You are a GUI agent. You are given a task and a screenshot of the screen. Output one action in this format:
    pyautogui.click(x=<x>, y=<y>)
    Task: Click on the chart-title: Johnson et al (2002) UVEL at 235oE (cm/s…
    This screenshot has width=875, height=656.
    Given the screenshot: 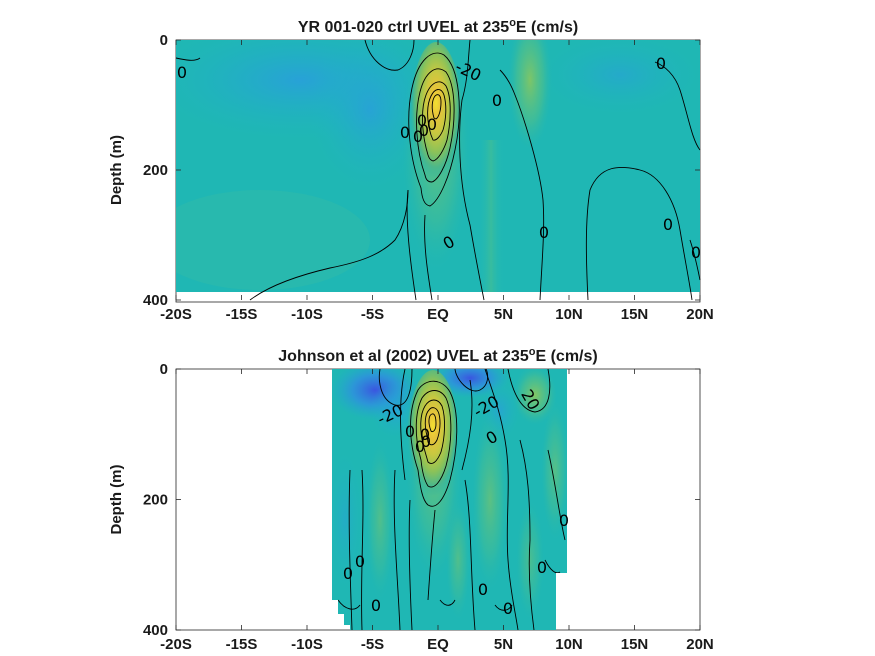 What is the action you would take?
    pyautogui.click(x=437, y=355)
    